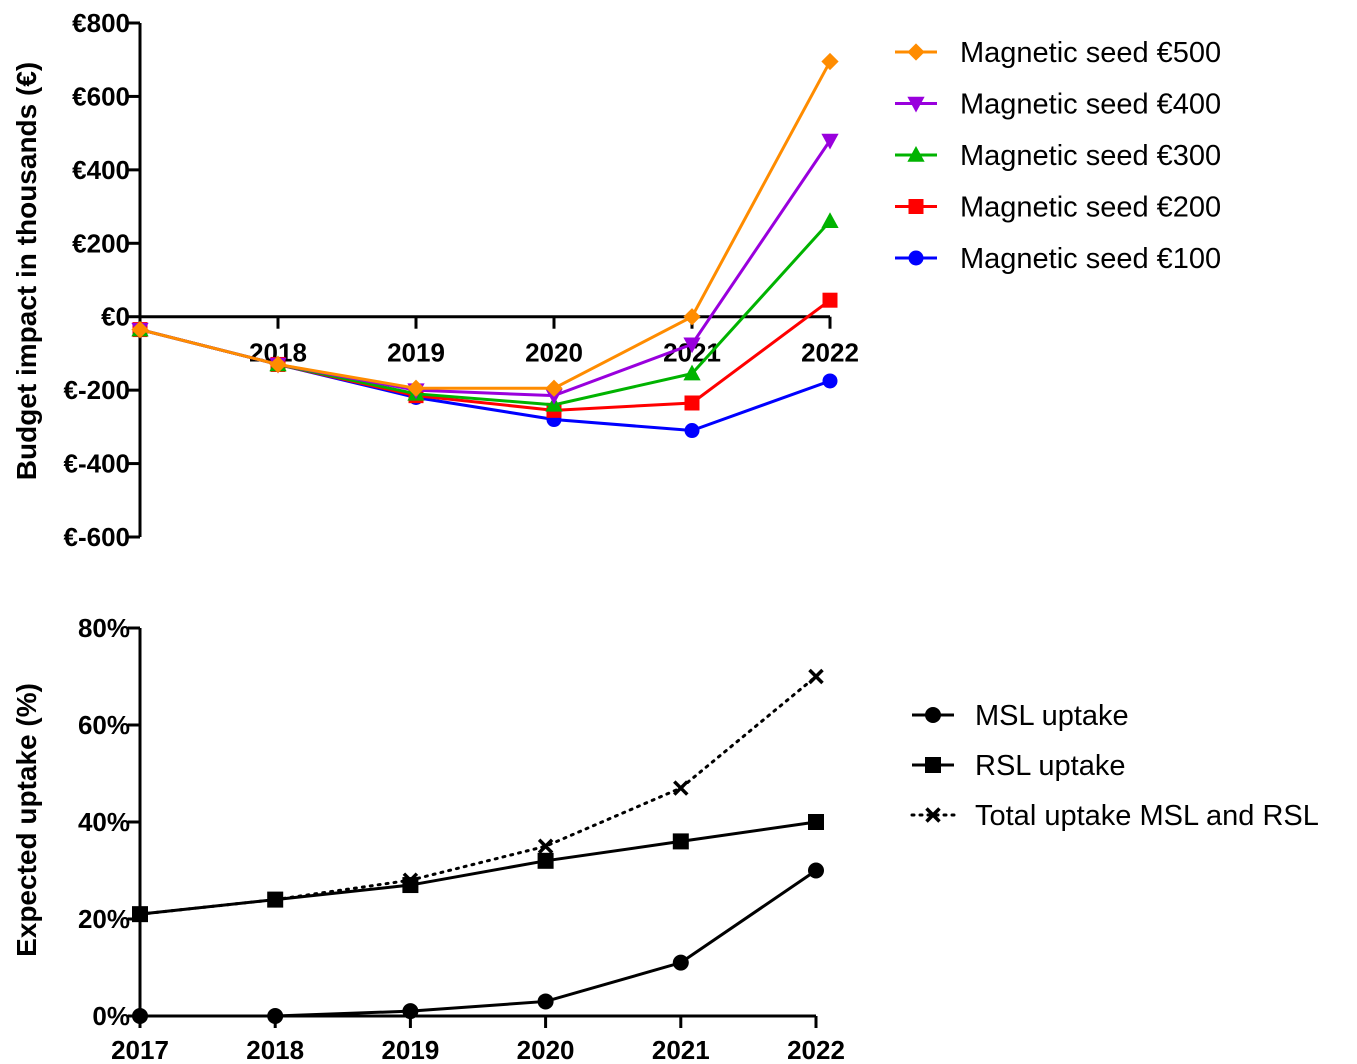 The width and height of the screenshot is (1357, 1064). Describe the element at coordinates (101, 23) in the screenshot. I see `y-tick-label: €800` at that location.